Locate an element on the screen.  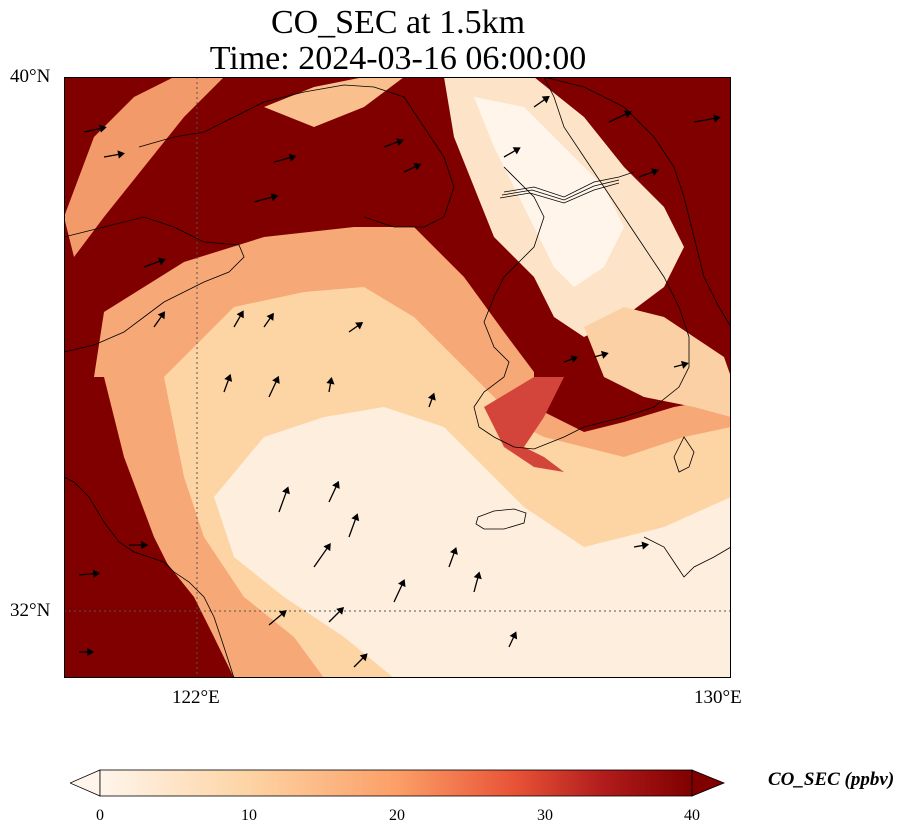
coastline-korea is located at coordinates (581, 263).